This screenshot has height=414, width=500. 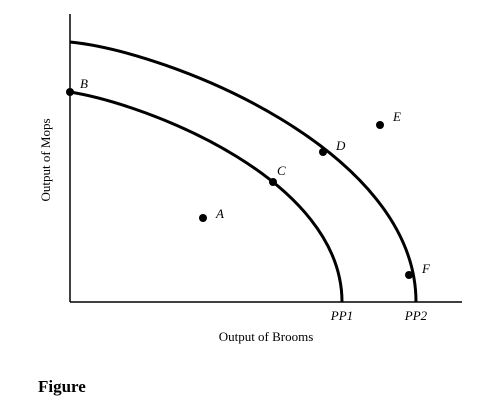 What do you see at coordinates (416, 315) in the screenshot?
I see `curve-label: PP2` at bounding box center [416, 315].